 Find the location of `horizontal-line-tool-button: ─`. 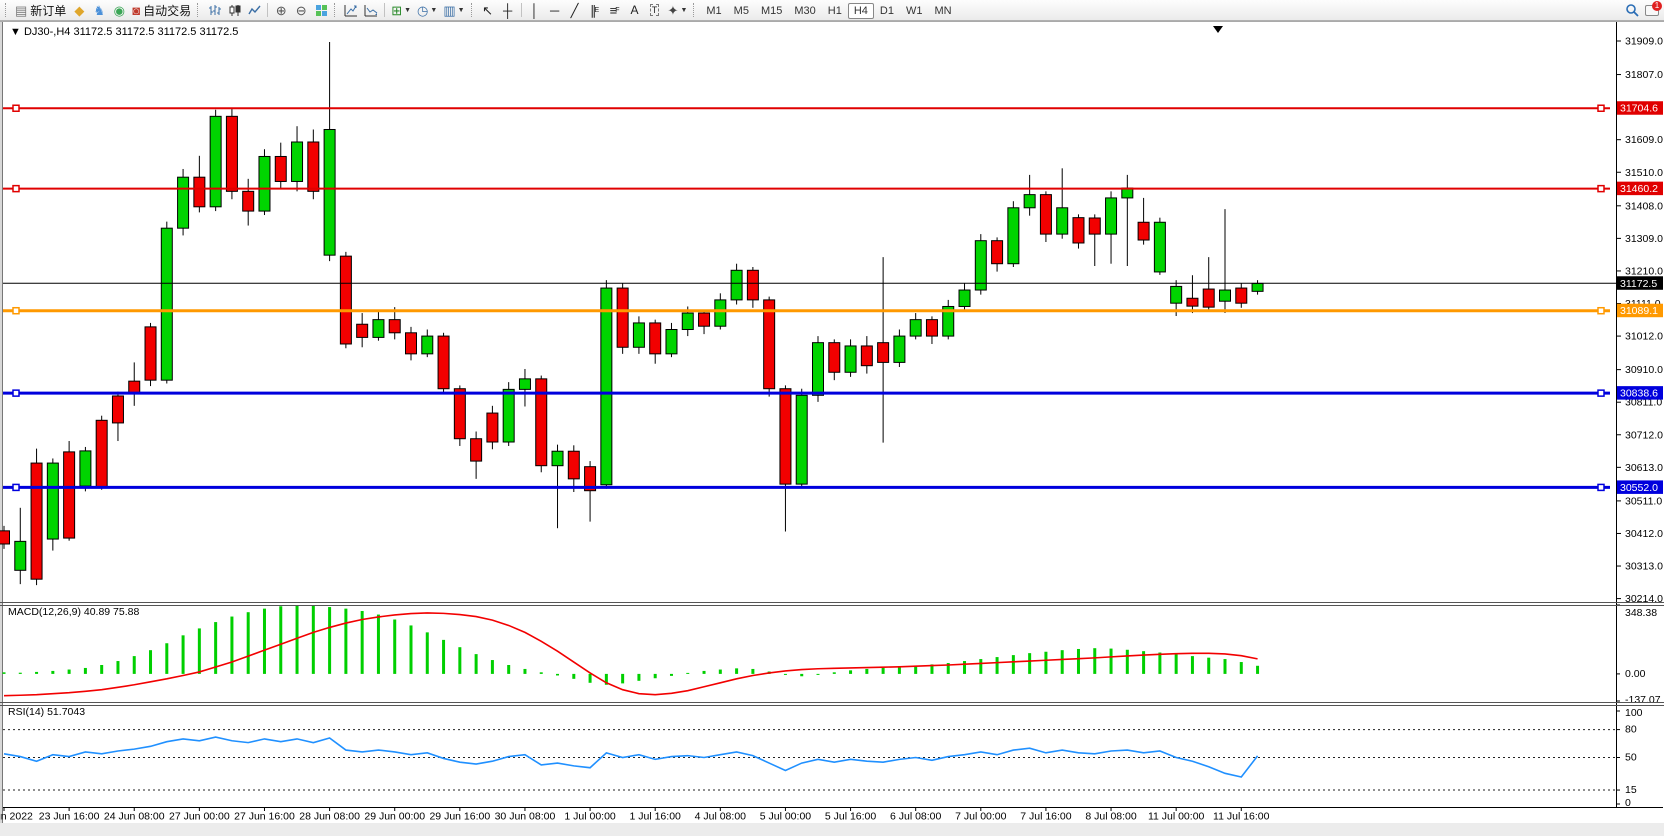

horizontal-line-tool-button: ─ is located at coordinates (555, 10).